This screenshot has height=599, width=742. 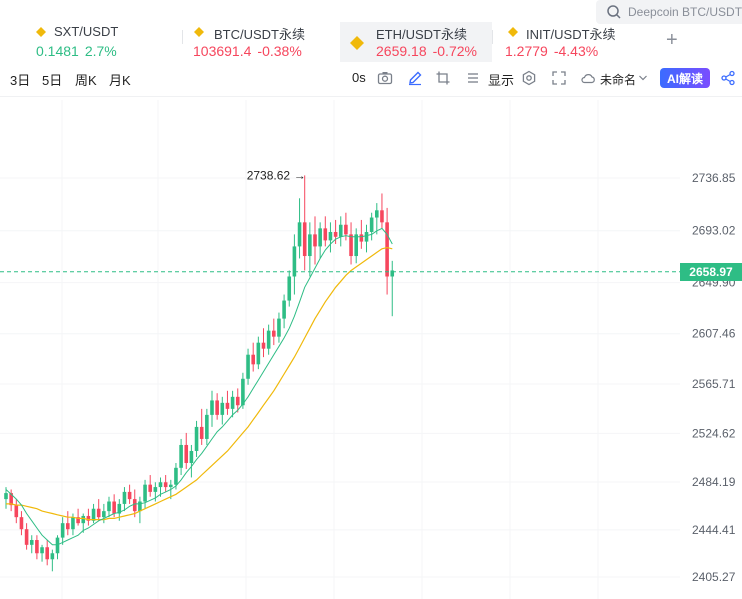 What do you see at coordinates (52, 80) in the screenshot?
I see `interval-5d: 5日` at bounding box center [52, 80].